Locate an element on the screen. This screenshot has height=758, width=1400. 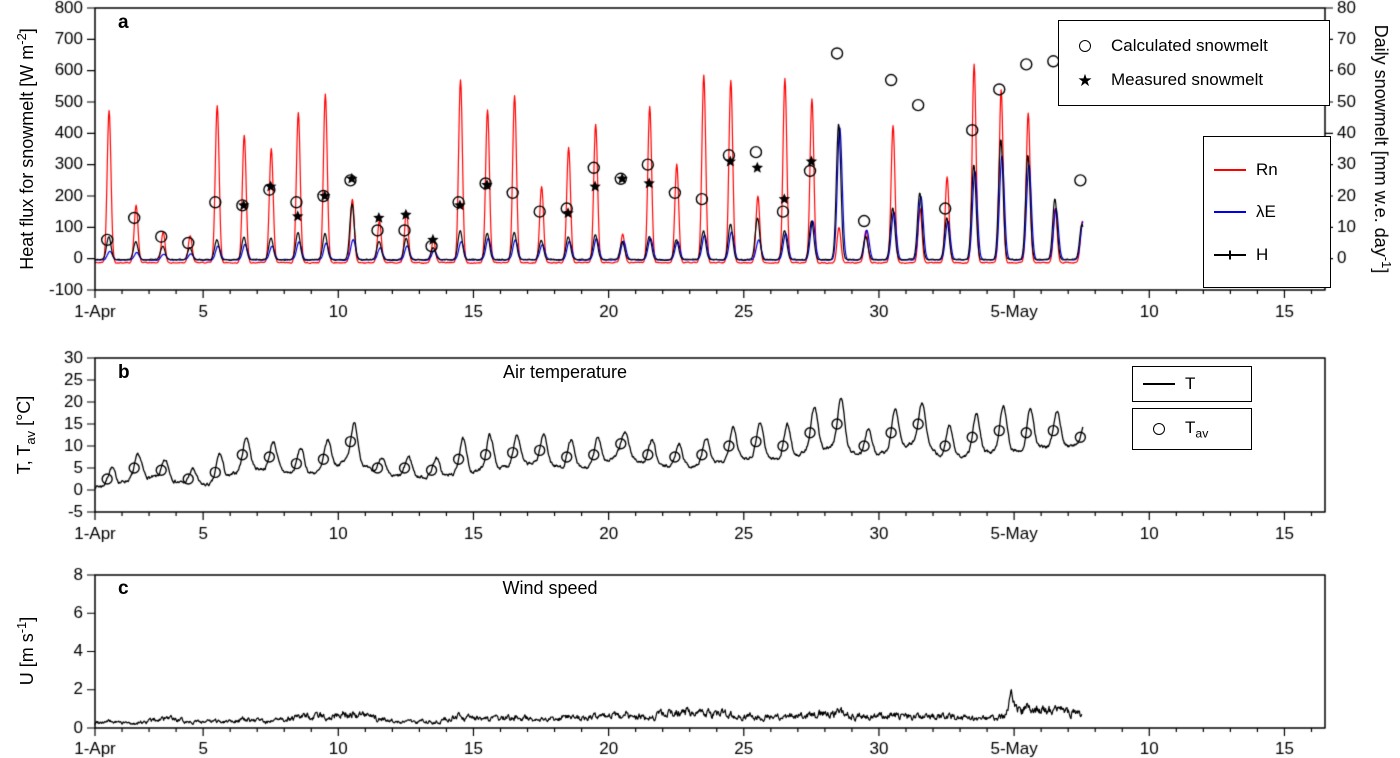
h-marker-tick-icon is located at coordinates (1230, 254).